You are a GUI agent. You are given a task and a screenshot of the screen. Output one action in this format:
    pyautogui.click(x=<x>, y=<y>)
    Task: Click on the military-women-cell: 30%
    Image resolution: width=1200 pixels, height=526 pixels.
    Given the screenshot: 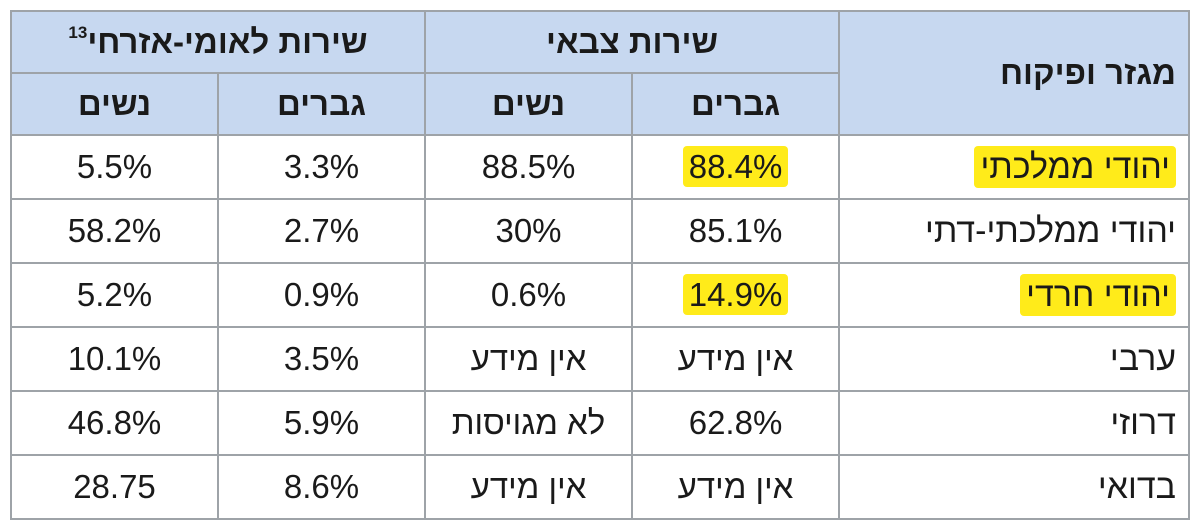 What is the action you would take?
    pyautogui.click(x=528, y=231)
    